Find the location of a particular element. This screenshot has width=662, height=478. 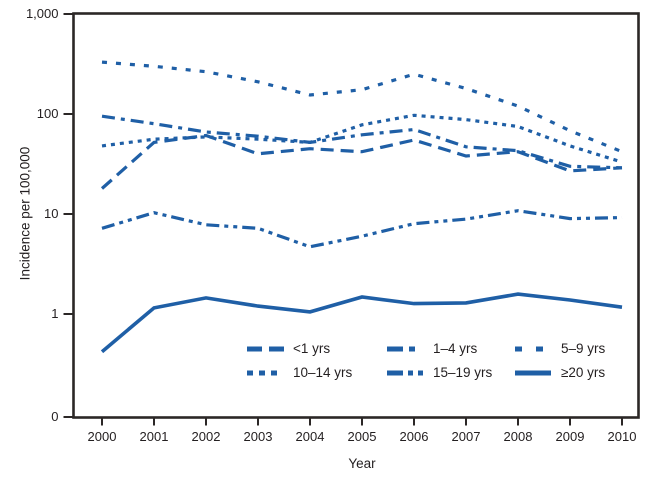

x-tick-label: 2002 is located at coordinates (206, 436).